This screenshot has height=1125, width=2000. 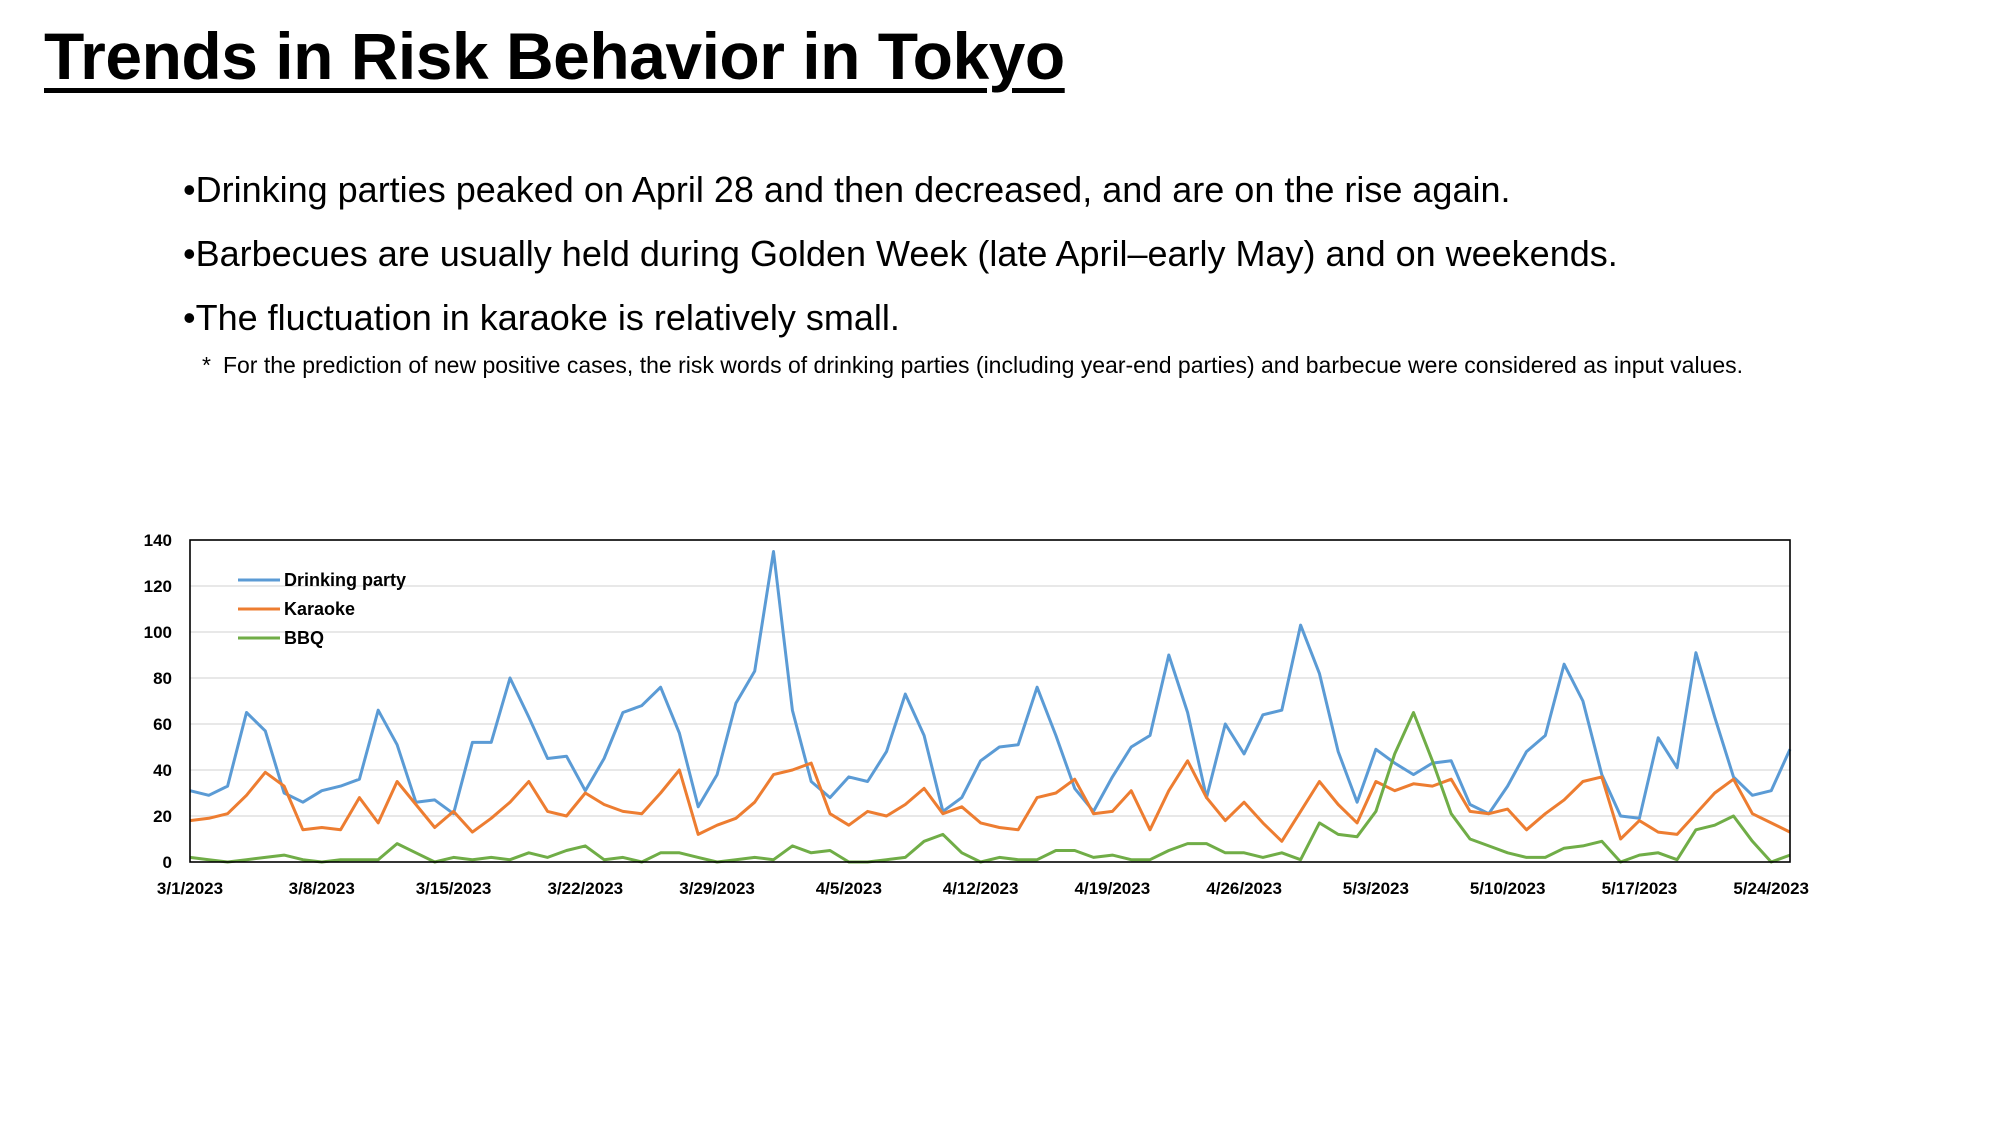 I want to click on x-tick-label: 3/15/2023, so click(x=454, y=888).